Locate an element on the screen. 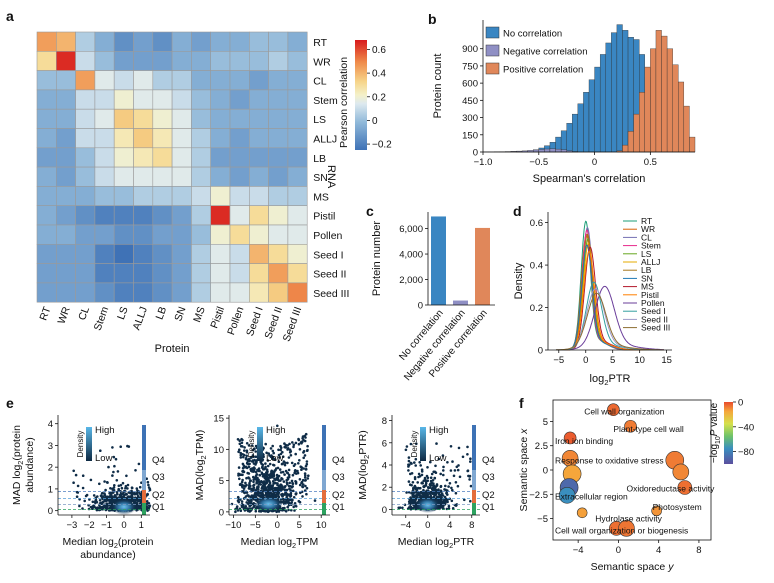 The image size is (774, 583). y-tick-label: 750 is located at coordinates (470, 66).